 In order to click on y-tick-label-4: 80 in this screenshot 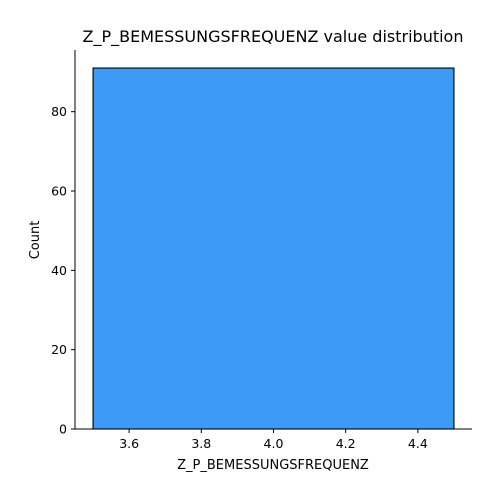, I will do `click(59, 111)`.